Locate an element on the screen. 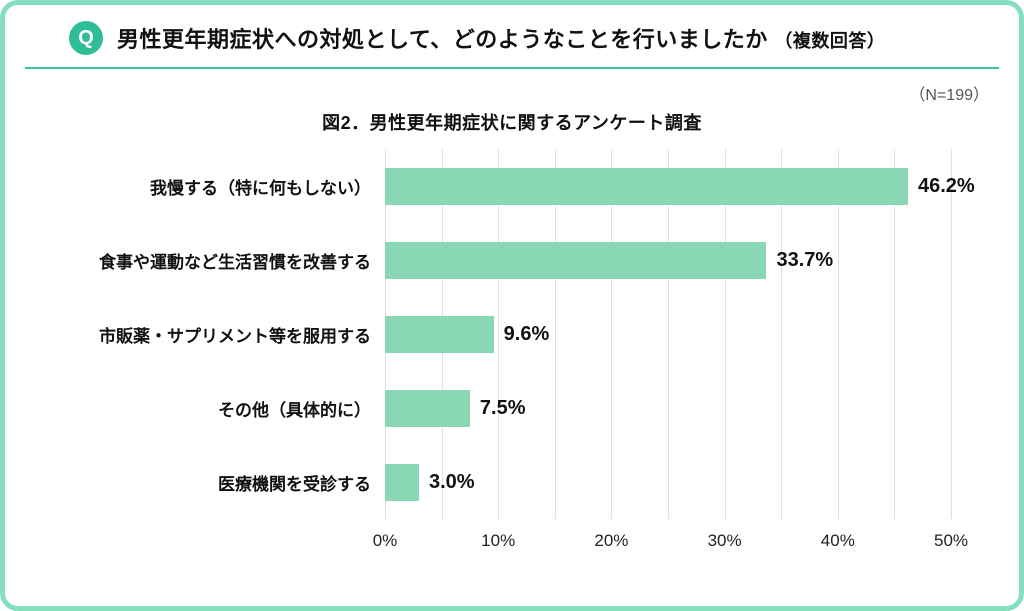 Image resolution: width=1024 pixels, height=611 pixels. bar-row: 33.7% is located at coordinates (668, 260).